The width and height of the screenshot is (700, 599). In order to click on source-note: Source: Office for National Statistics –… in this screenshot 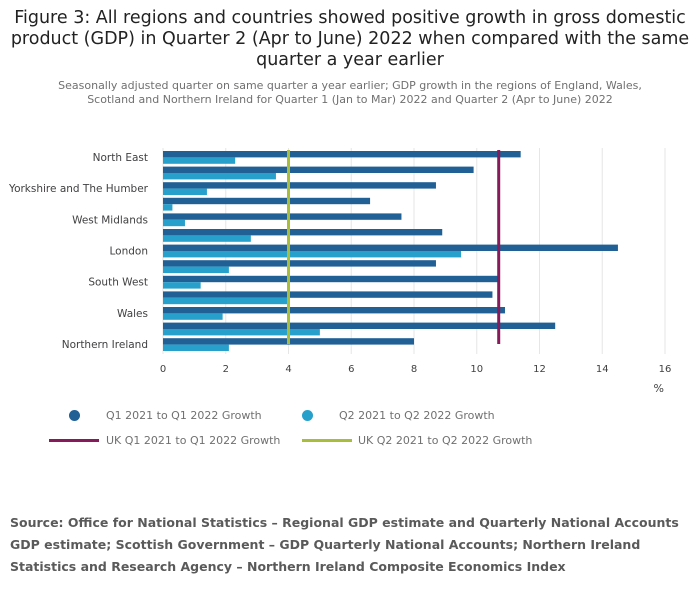, I will do `click(344, 544)`.